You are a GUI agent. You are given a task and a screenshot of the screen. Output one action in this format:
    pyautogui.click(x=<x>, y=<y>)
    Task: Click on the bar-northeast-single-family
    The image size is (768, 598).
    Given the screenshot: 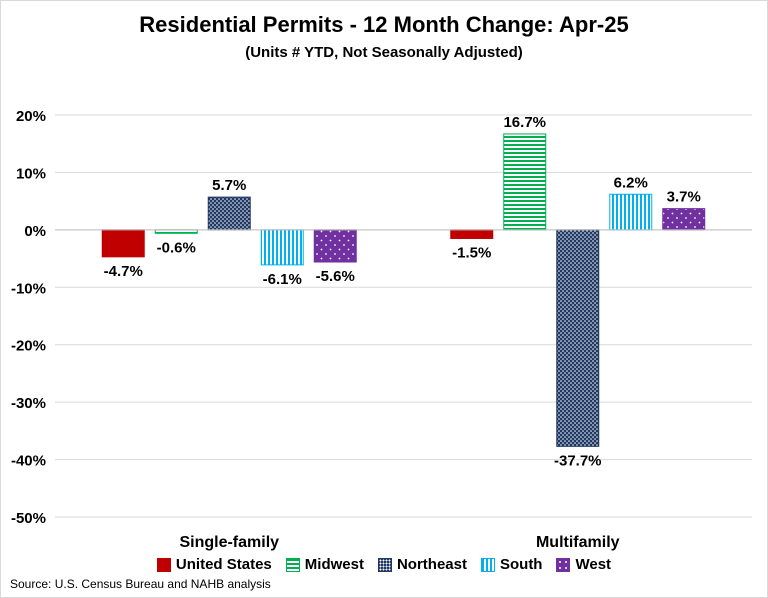 What is the action you would take?
    pyautogui.click(x=229, y=213)
    